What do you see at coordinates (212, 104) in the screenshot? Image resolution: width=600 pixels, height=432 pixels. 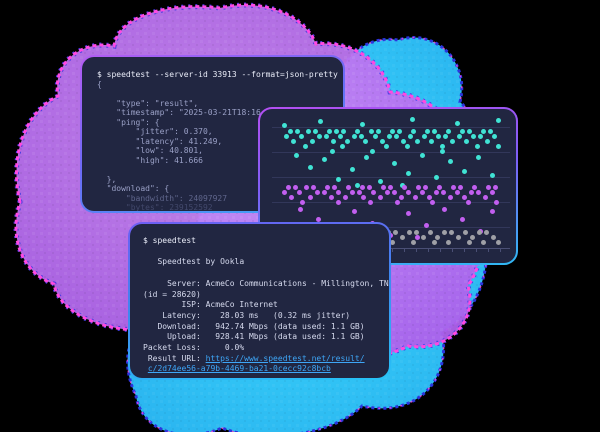 I see `terminal-line: "type": "result",` at bounding box center [212, 104].